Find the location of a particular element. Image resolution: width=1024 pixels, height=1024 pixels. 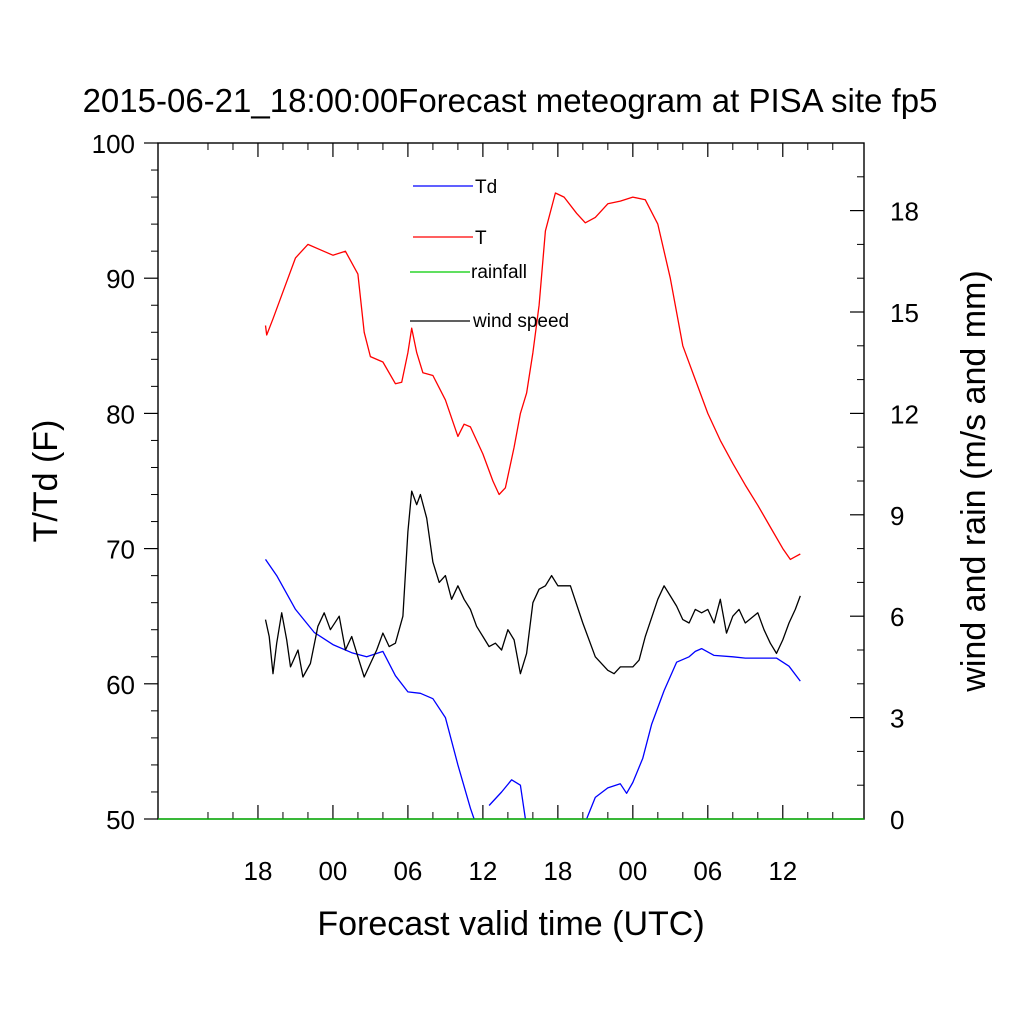

y-right-tick-label: 9 is located at coordinates (897, 516).